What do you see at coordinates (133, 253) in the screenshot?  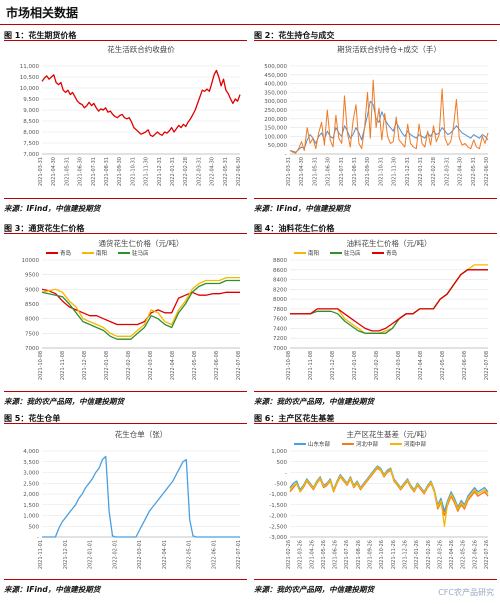 I see `legend-item-3-3: 驻马店` at bounding box center [133, 253].